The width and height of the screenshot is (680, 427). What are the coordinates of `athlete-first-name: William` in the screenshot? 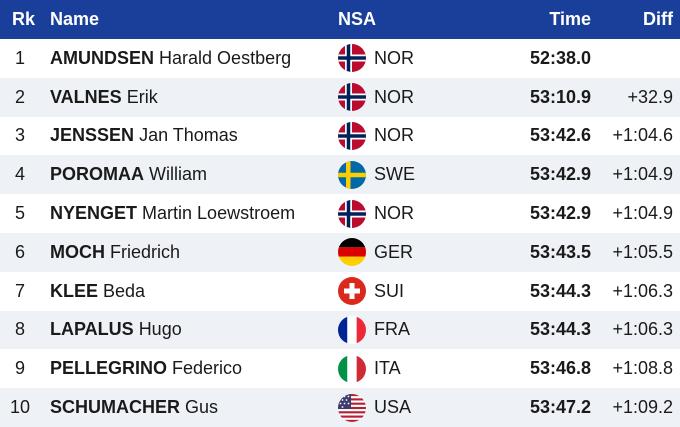 It's located at (178, 174).